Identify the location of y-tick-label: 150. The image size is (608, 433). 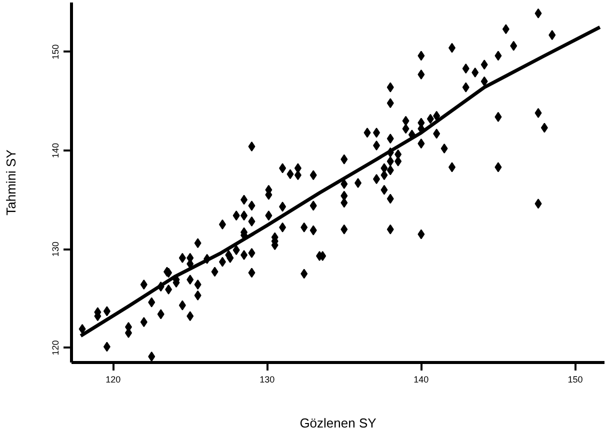
(55, 52).